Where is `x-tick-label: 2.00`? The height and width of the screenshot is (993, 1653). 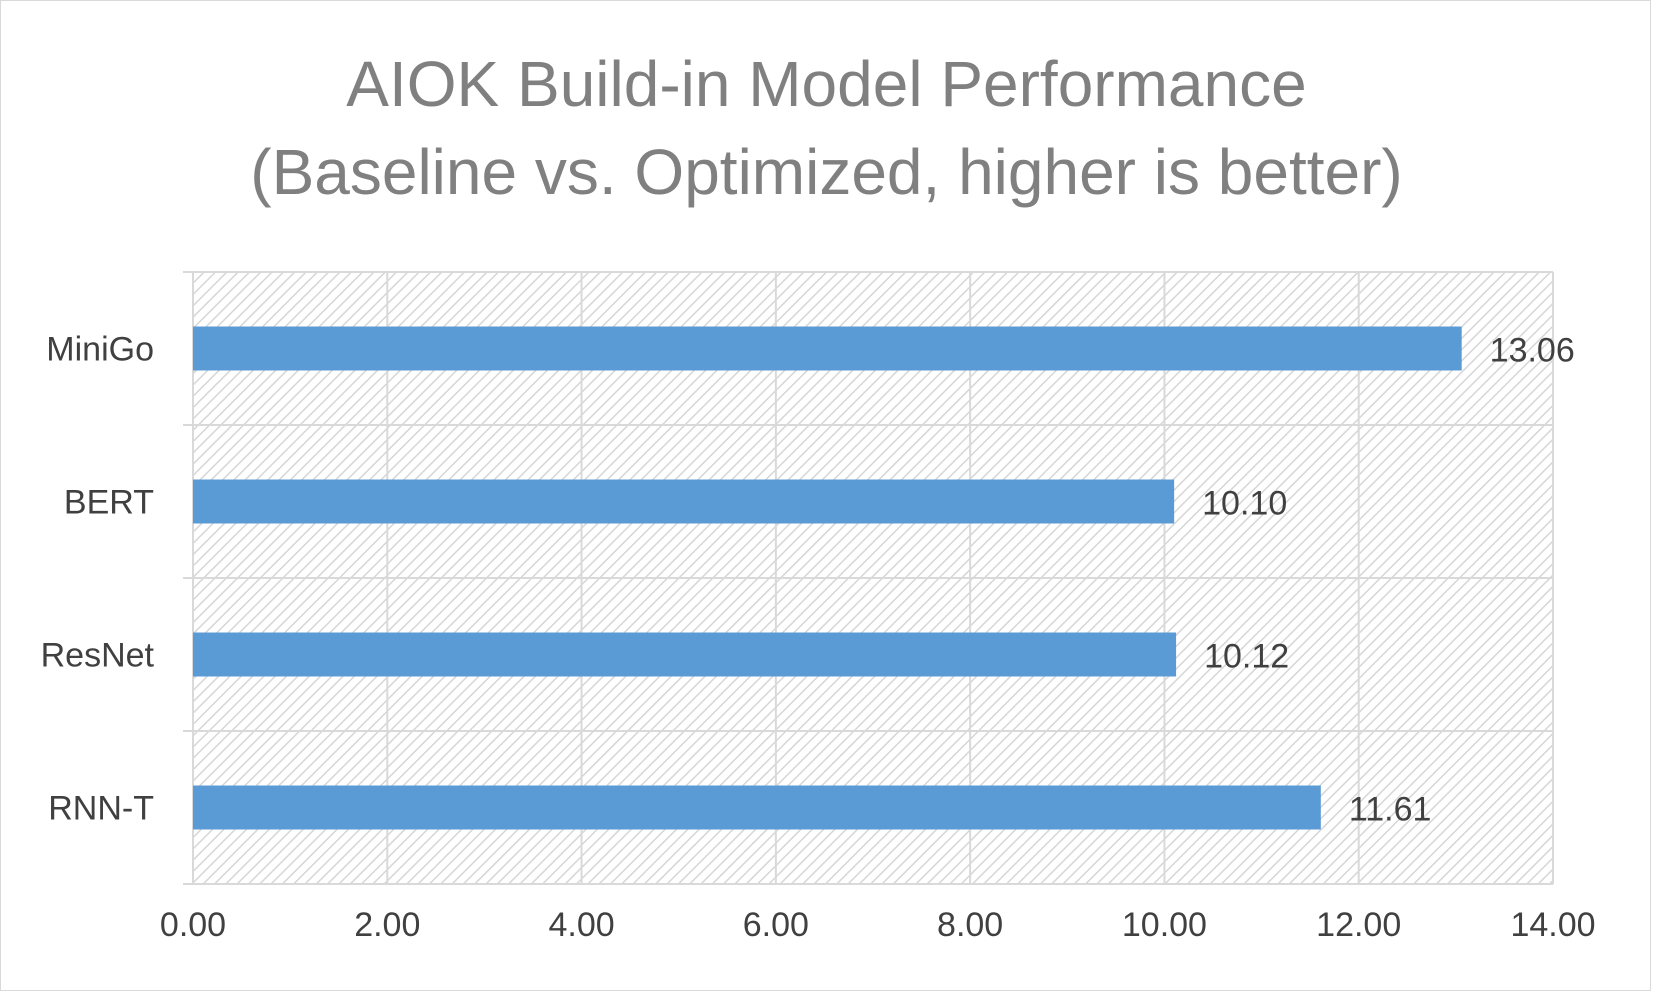 x-tick-label: 2.00 is located at coordinates (387, 925).